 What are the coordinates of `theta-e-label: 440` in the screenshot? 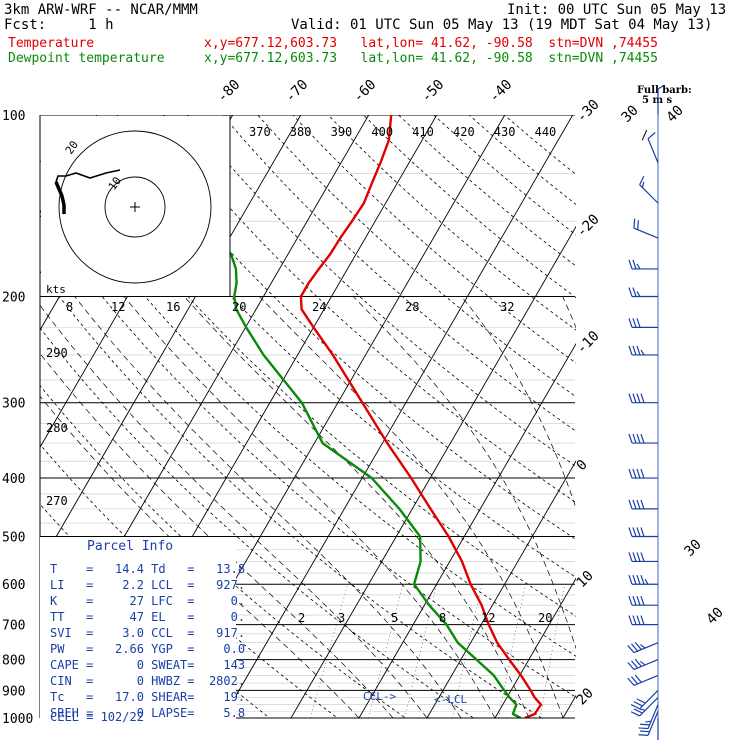 It's located at (546, 132).